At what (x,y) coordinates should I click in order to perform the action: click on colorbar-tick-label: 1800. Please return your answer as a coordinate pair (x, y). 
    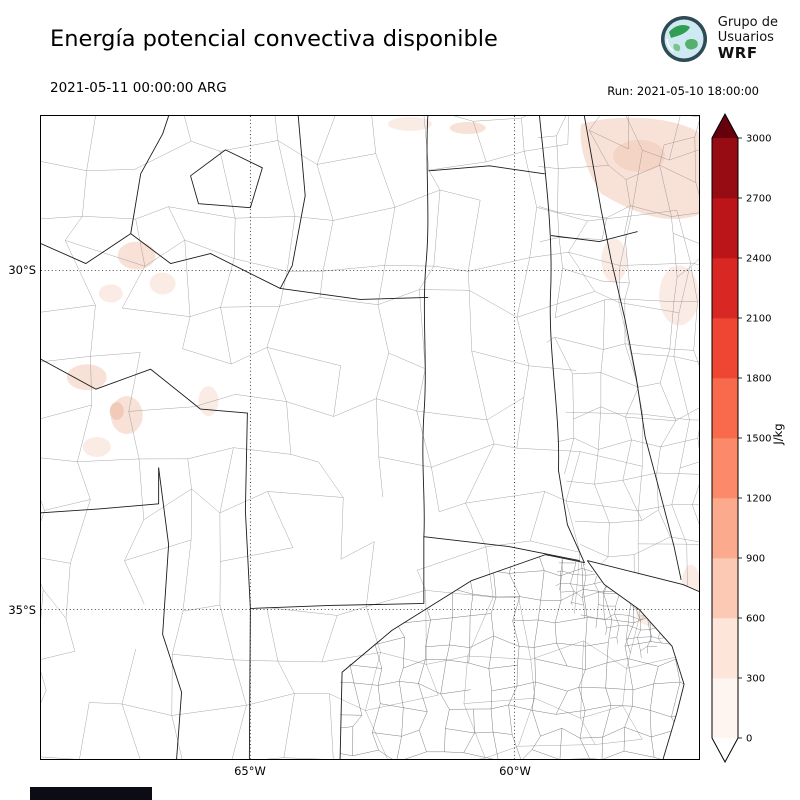
    Looking at the image, I should click on (758, 379).